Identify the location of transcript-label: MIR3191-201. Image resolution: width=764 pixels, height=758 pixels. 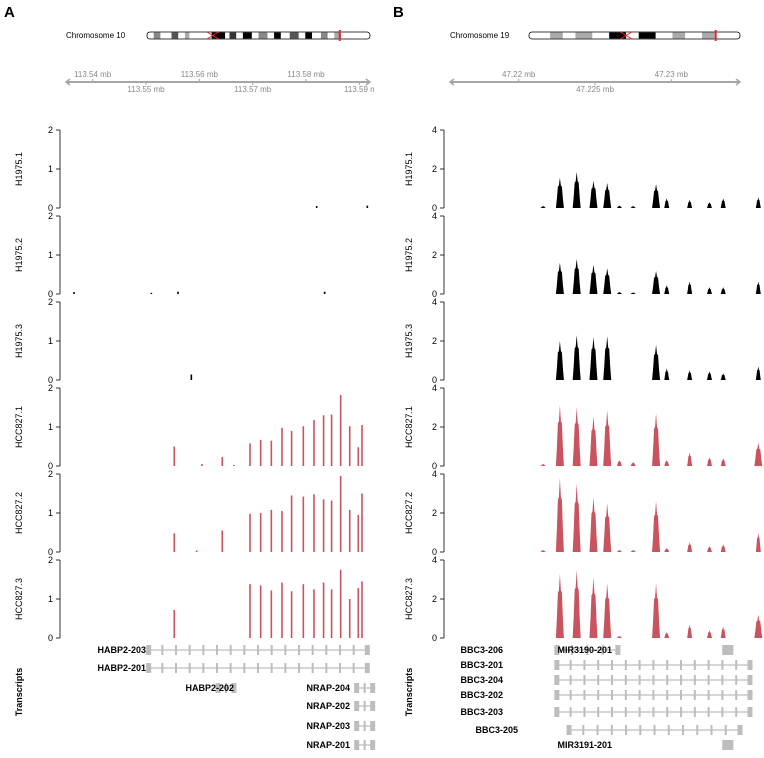
(584, 745).